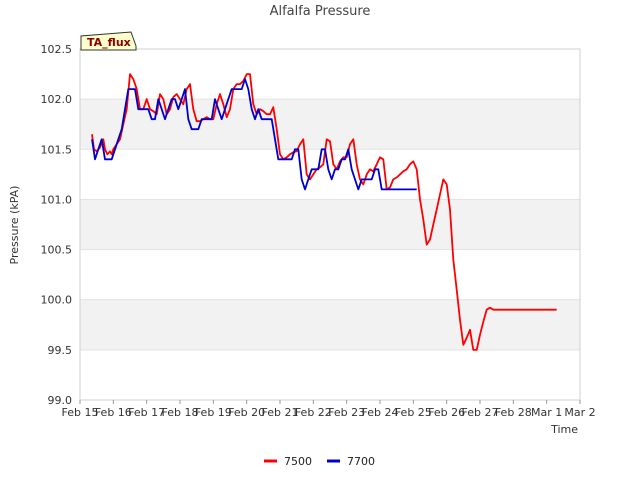  What do you see at coordinates (57, 49) in the screenshot?
I see `y-tick-label: 102.5` at bounding box center [57, 49].